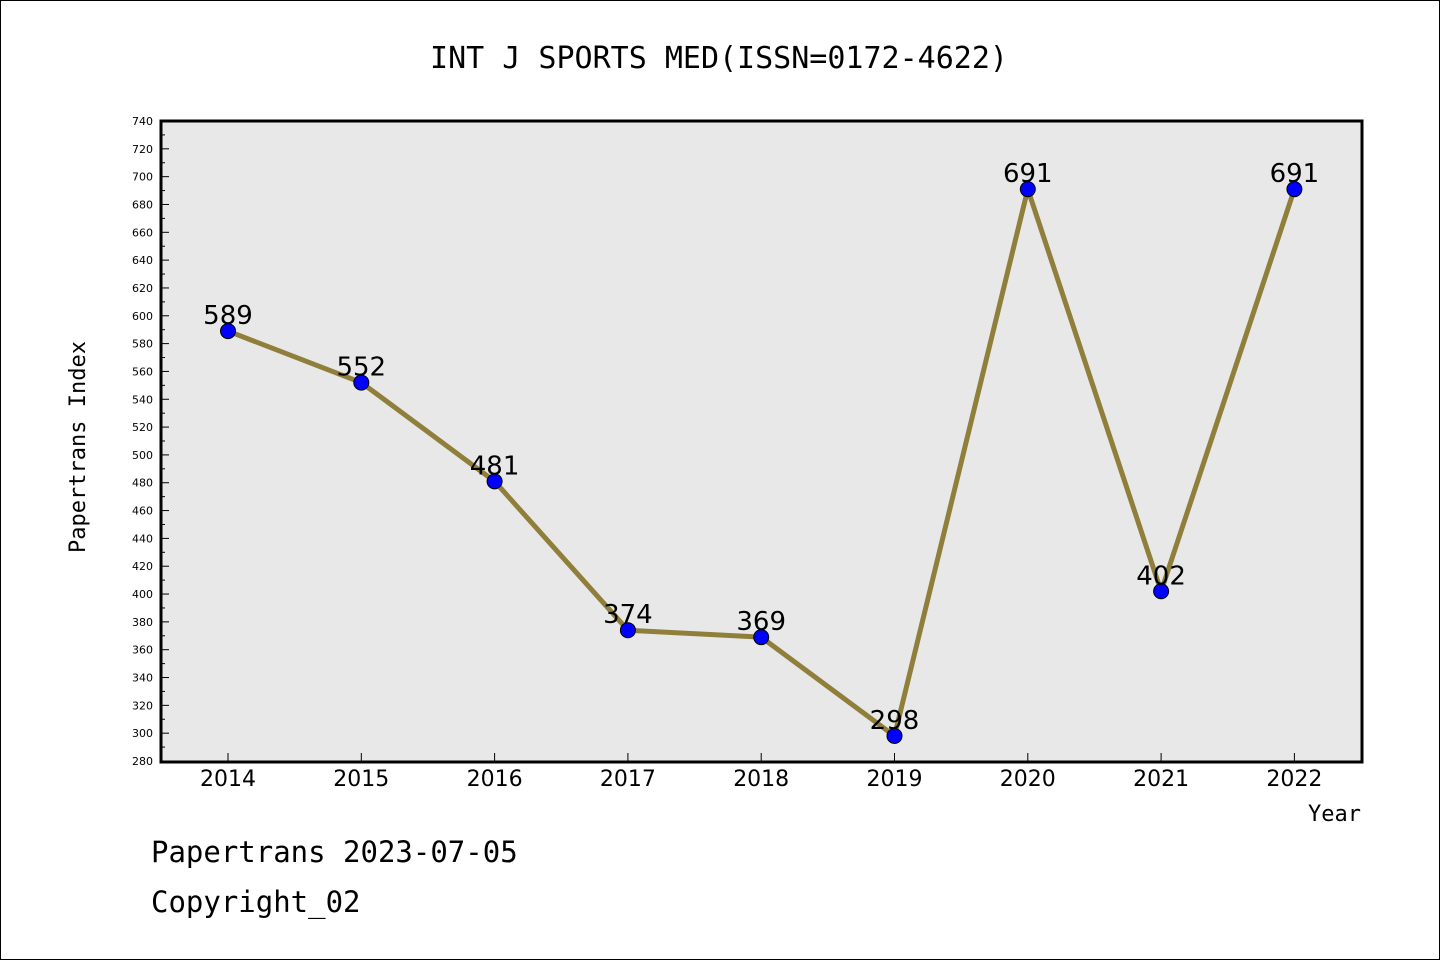  I want to click on x-axis: 2014 2015 2016 2017 2018 2019 2020 2021 2022, so click(761, 772).